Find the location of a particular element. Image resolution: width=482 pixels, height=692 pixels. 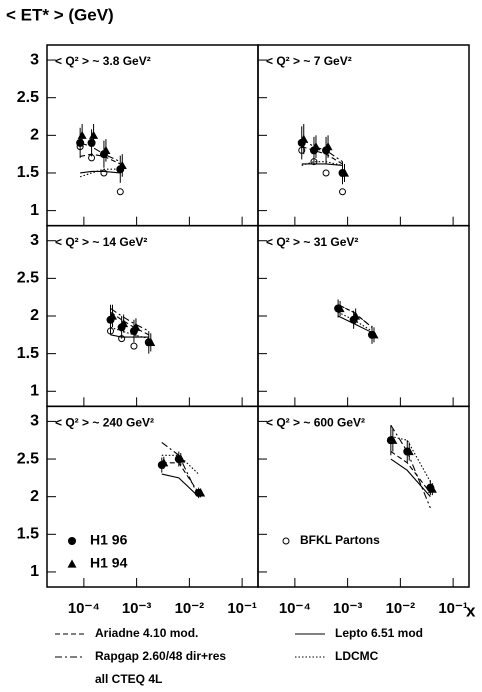

x-axis-title: x is located at coordinates (471, 610).